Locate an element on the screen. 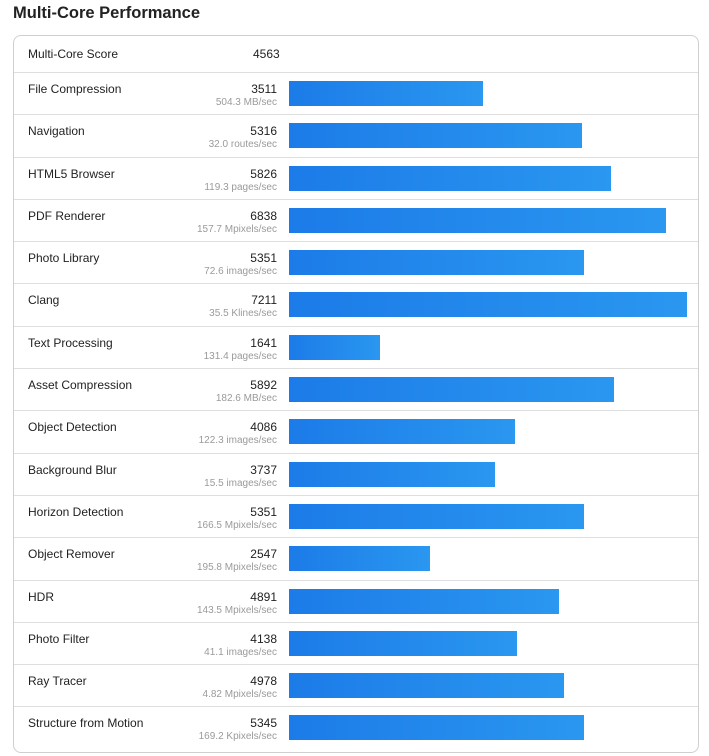 This screenshot has height=756, width=709. benchmark-name: Ray Tracer is located at coordinates (57, 681).